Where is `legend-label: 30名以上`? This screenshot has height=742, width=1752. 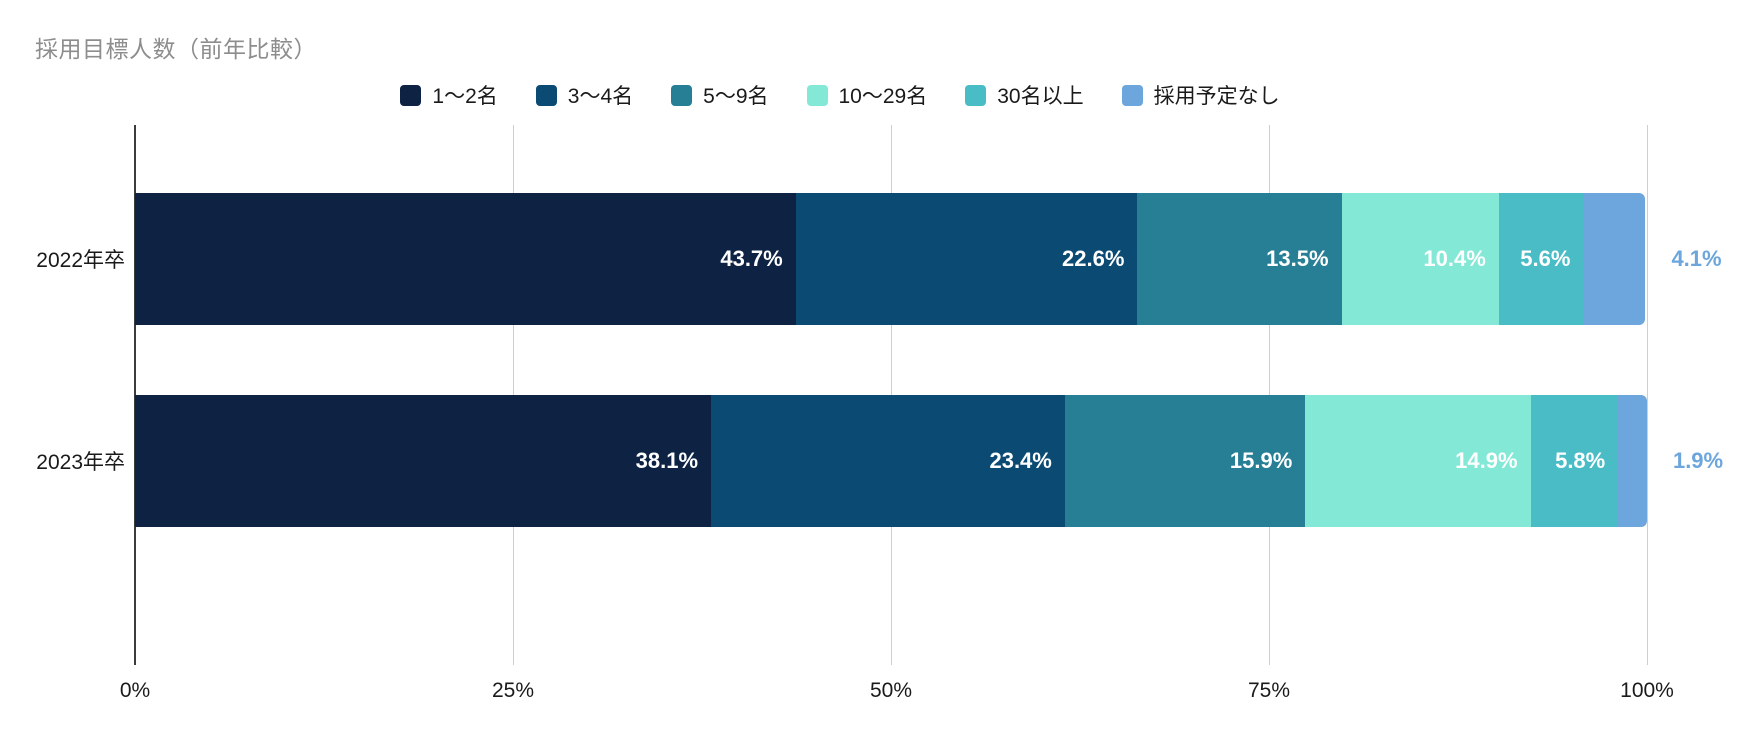
legend-label: 30名以上 is located at coordinates (1040, 96).